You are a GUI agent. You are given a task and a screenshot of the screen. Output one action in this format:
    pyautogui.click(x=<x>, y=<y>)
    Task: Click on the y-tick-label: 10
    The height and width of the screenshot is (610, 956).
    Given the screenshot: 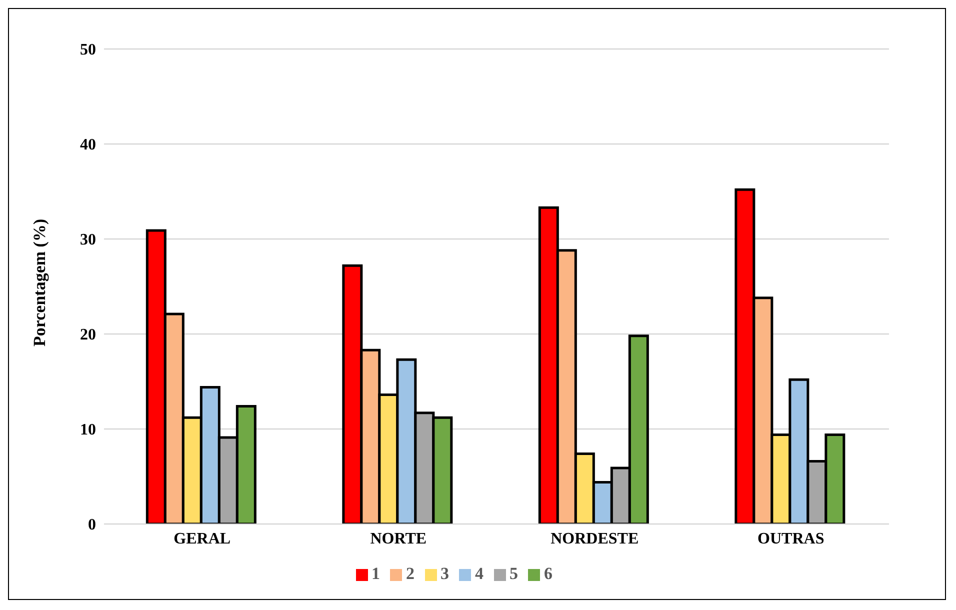 What is the action you would take?
    pyautogui.click(x=88, y=430)
    